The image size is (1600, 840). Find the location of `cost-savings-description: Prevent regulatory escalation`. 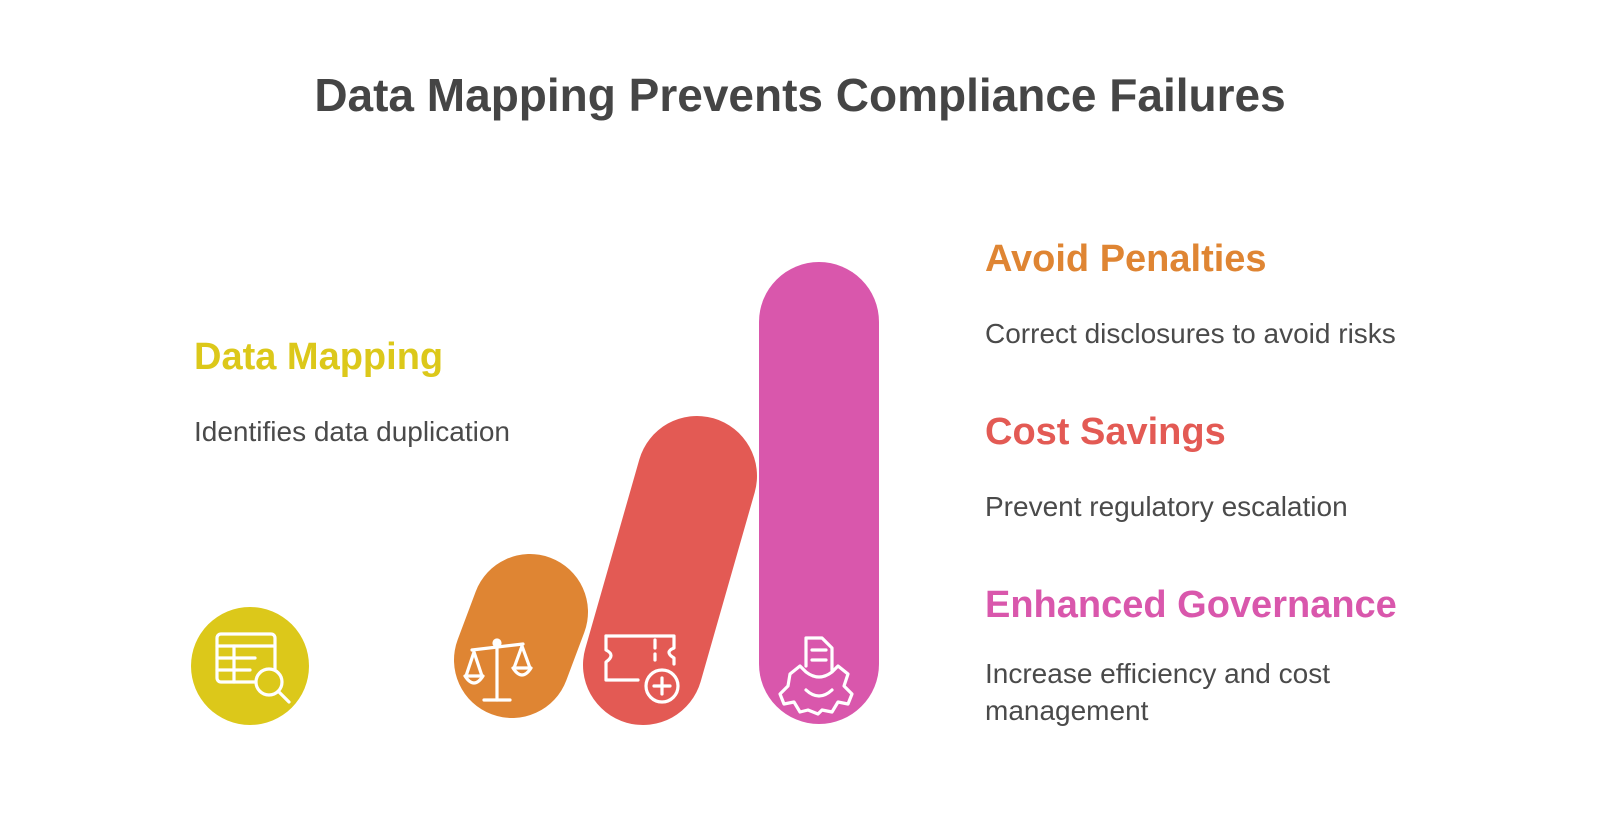

cost-savings-description: Prevent regulatory escalation is located at coordinates (1166, 506).